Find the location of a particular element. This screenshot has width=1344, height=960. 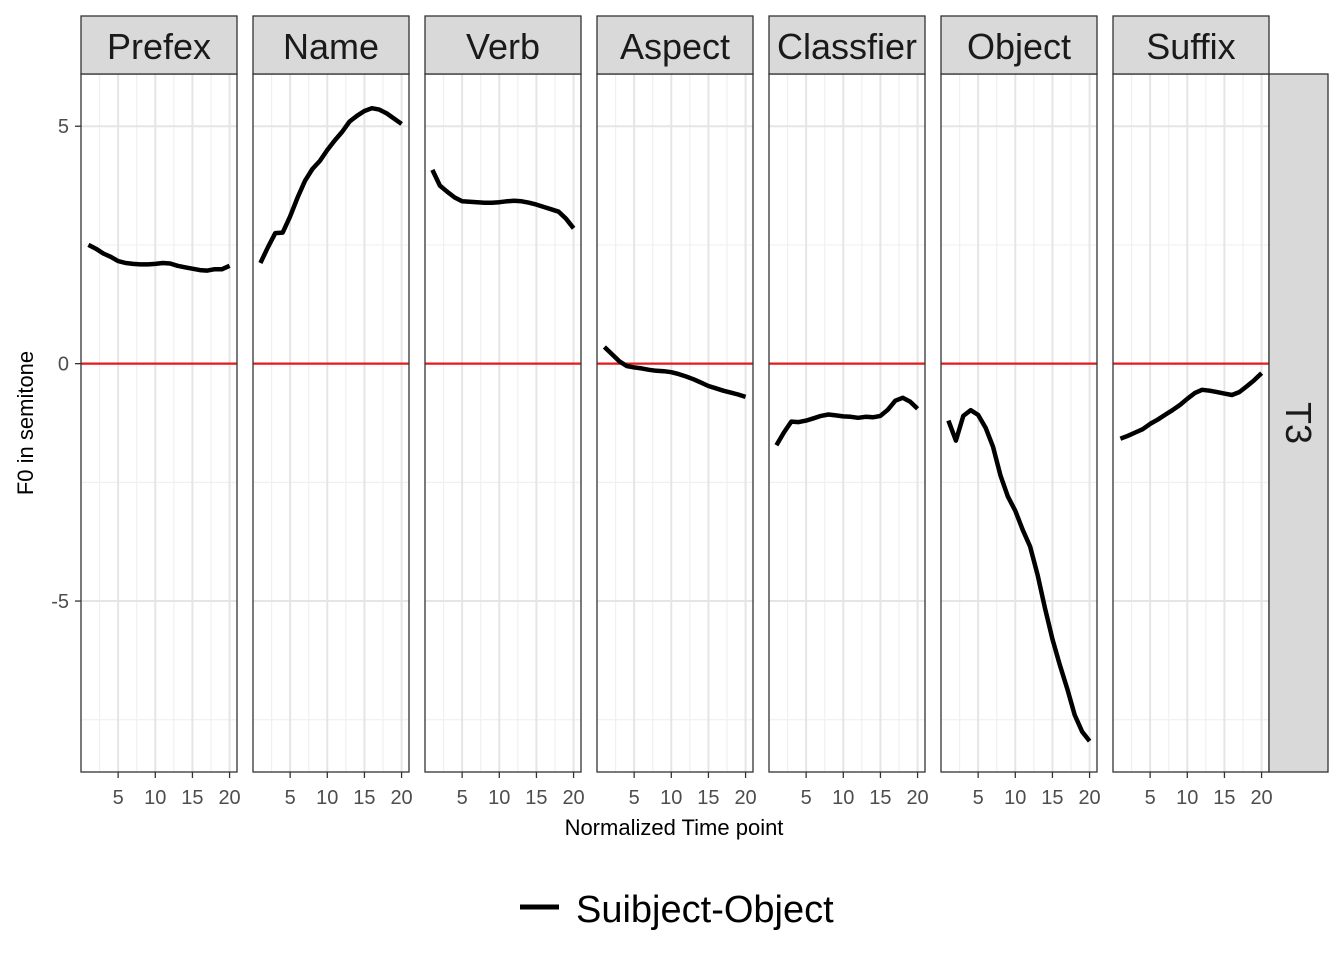

y-tick-label: 0 is located at coordinates (63, 365).